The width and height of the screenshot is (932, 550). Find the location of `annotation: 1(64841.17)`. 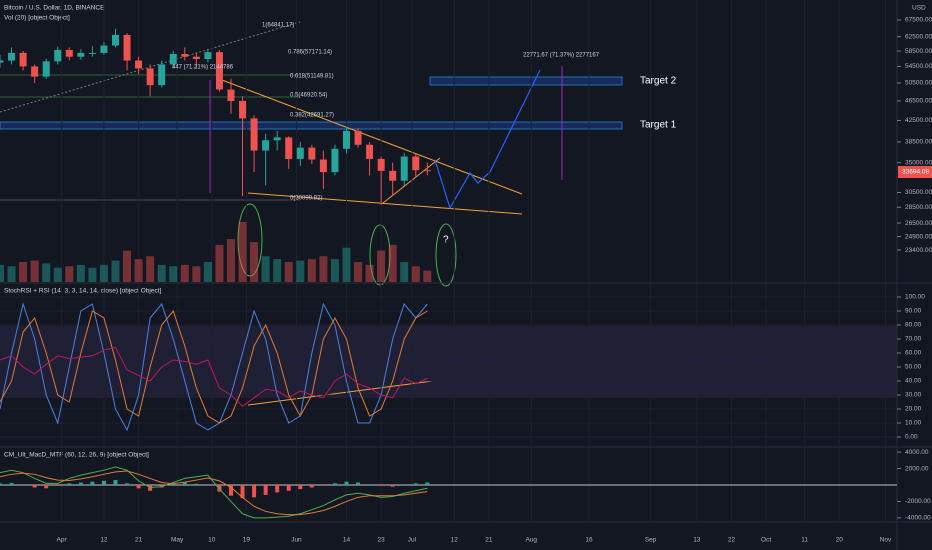

annotation: 1(64841.17) is located at coordinates (278, 26).